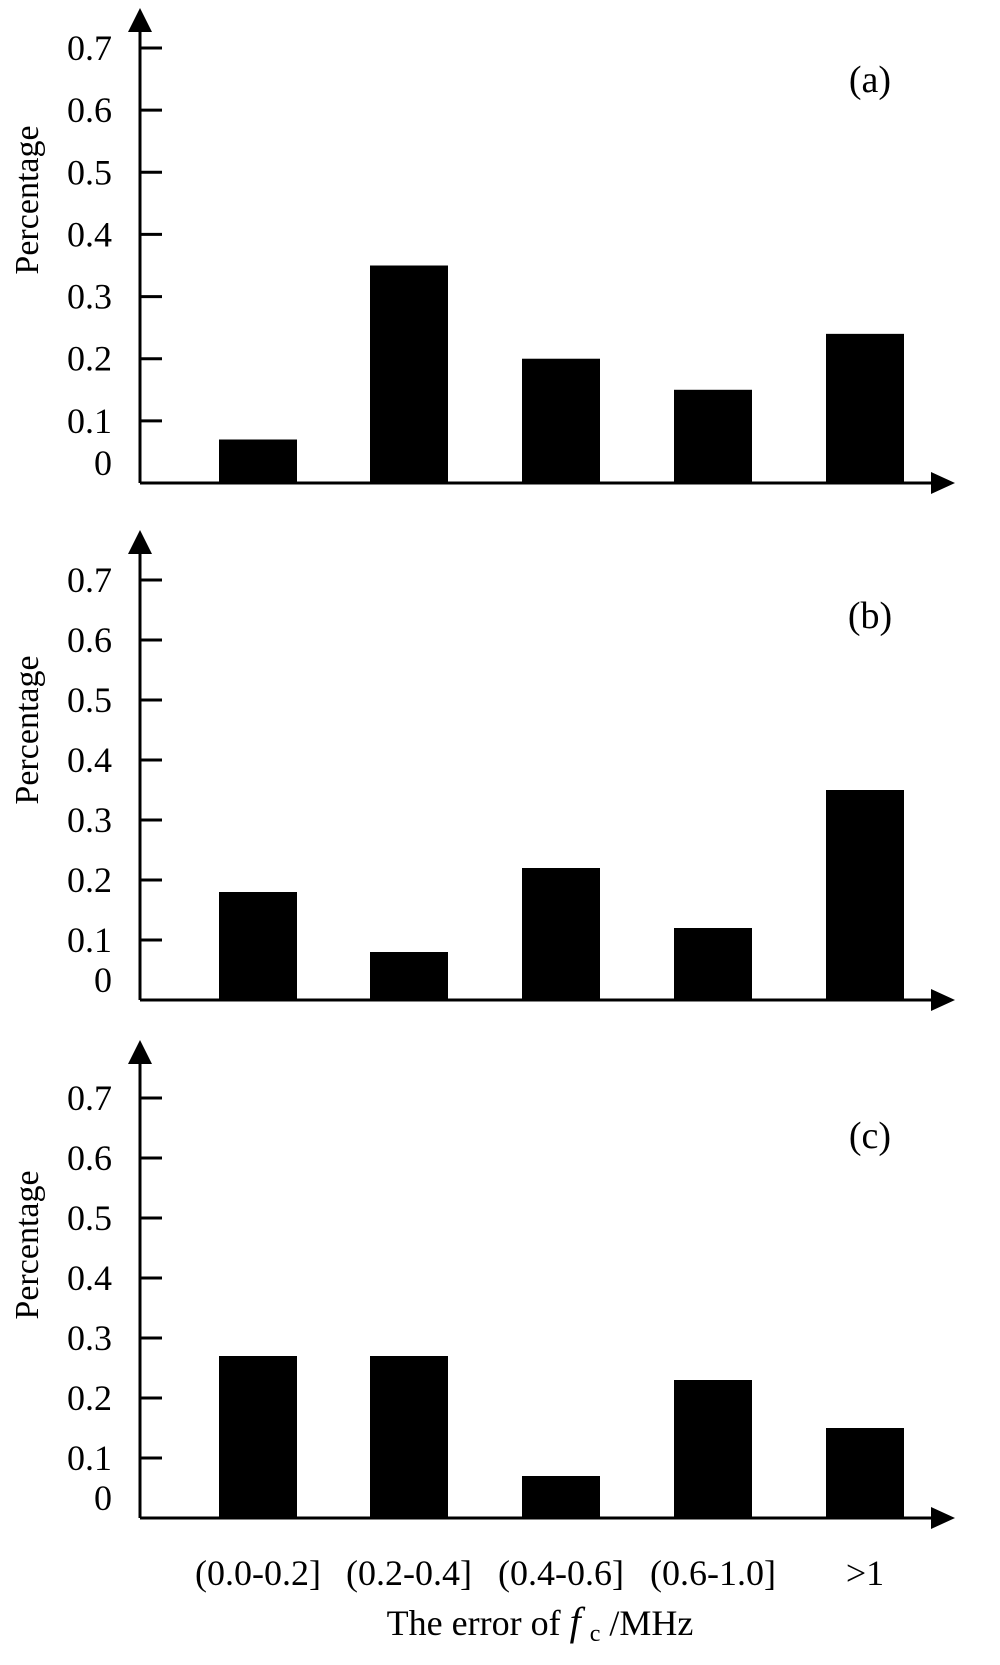 This screenshot has width=1000, height=1665. Describe the element at coordinates (595, 1634) in the screenshot. I see `x-axis-label-subscript: c` at that location.